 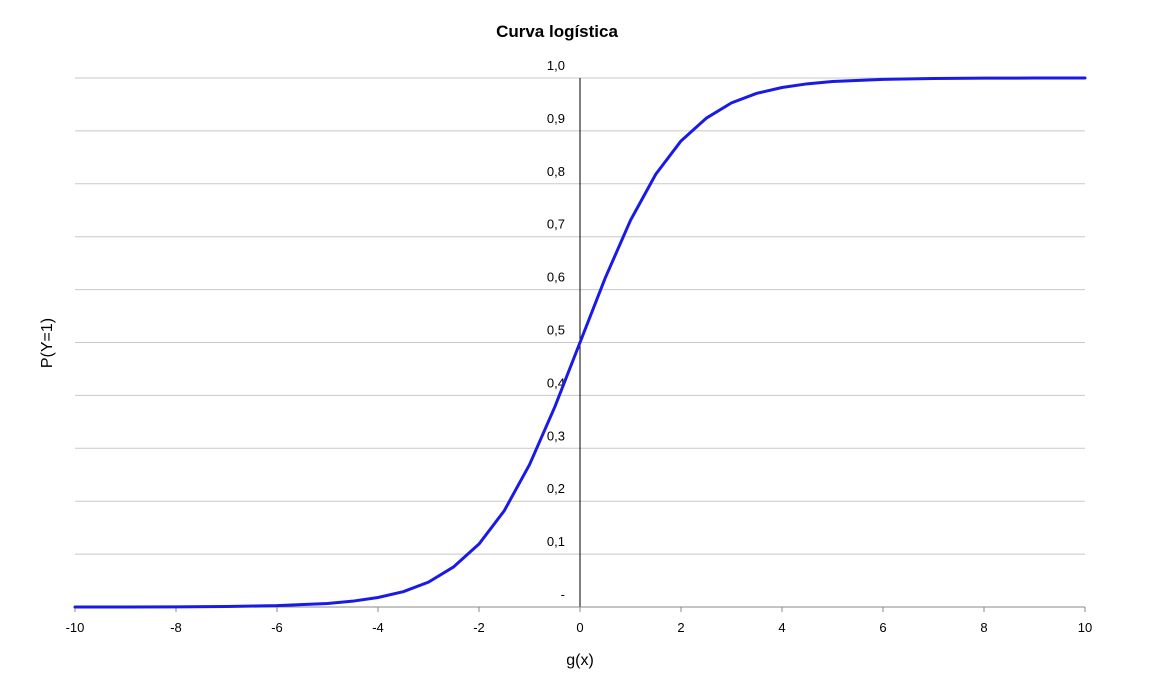 What do you see at coordinates (75, 627) in the screenshot?
I see `x-tick-label: -10` at bounding box center [75, 627].